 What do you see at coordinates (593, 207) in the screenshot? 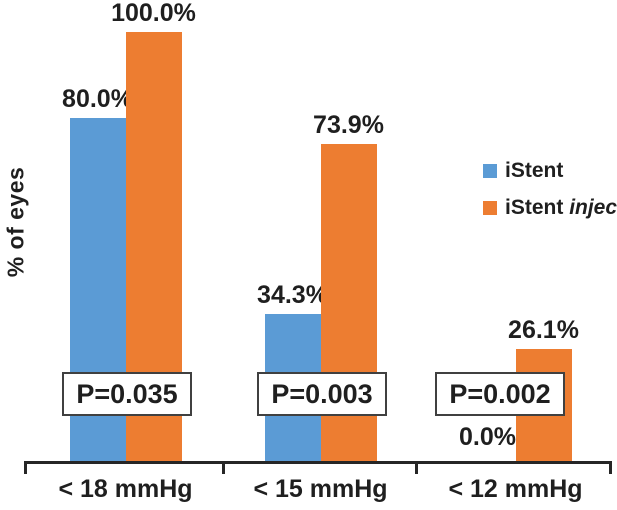
I see `legend-label-italic-istent-inject: inject` at bounding box center [593, 207].